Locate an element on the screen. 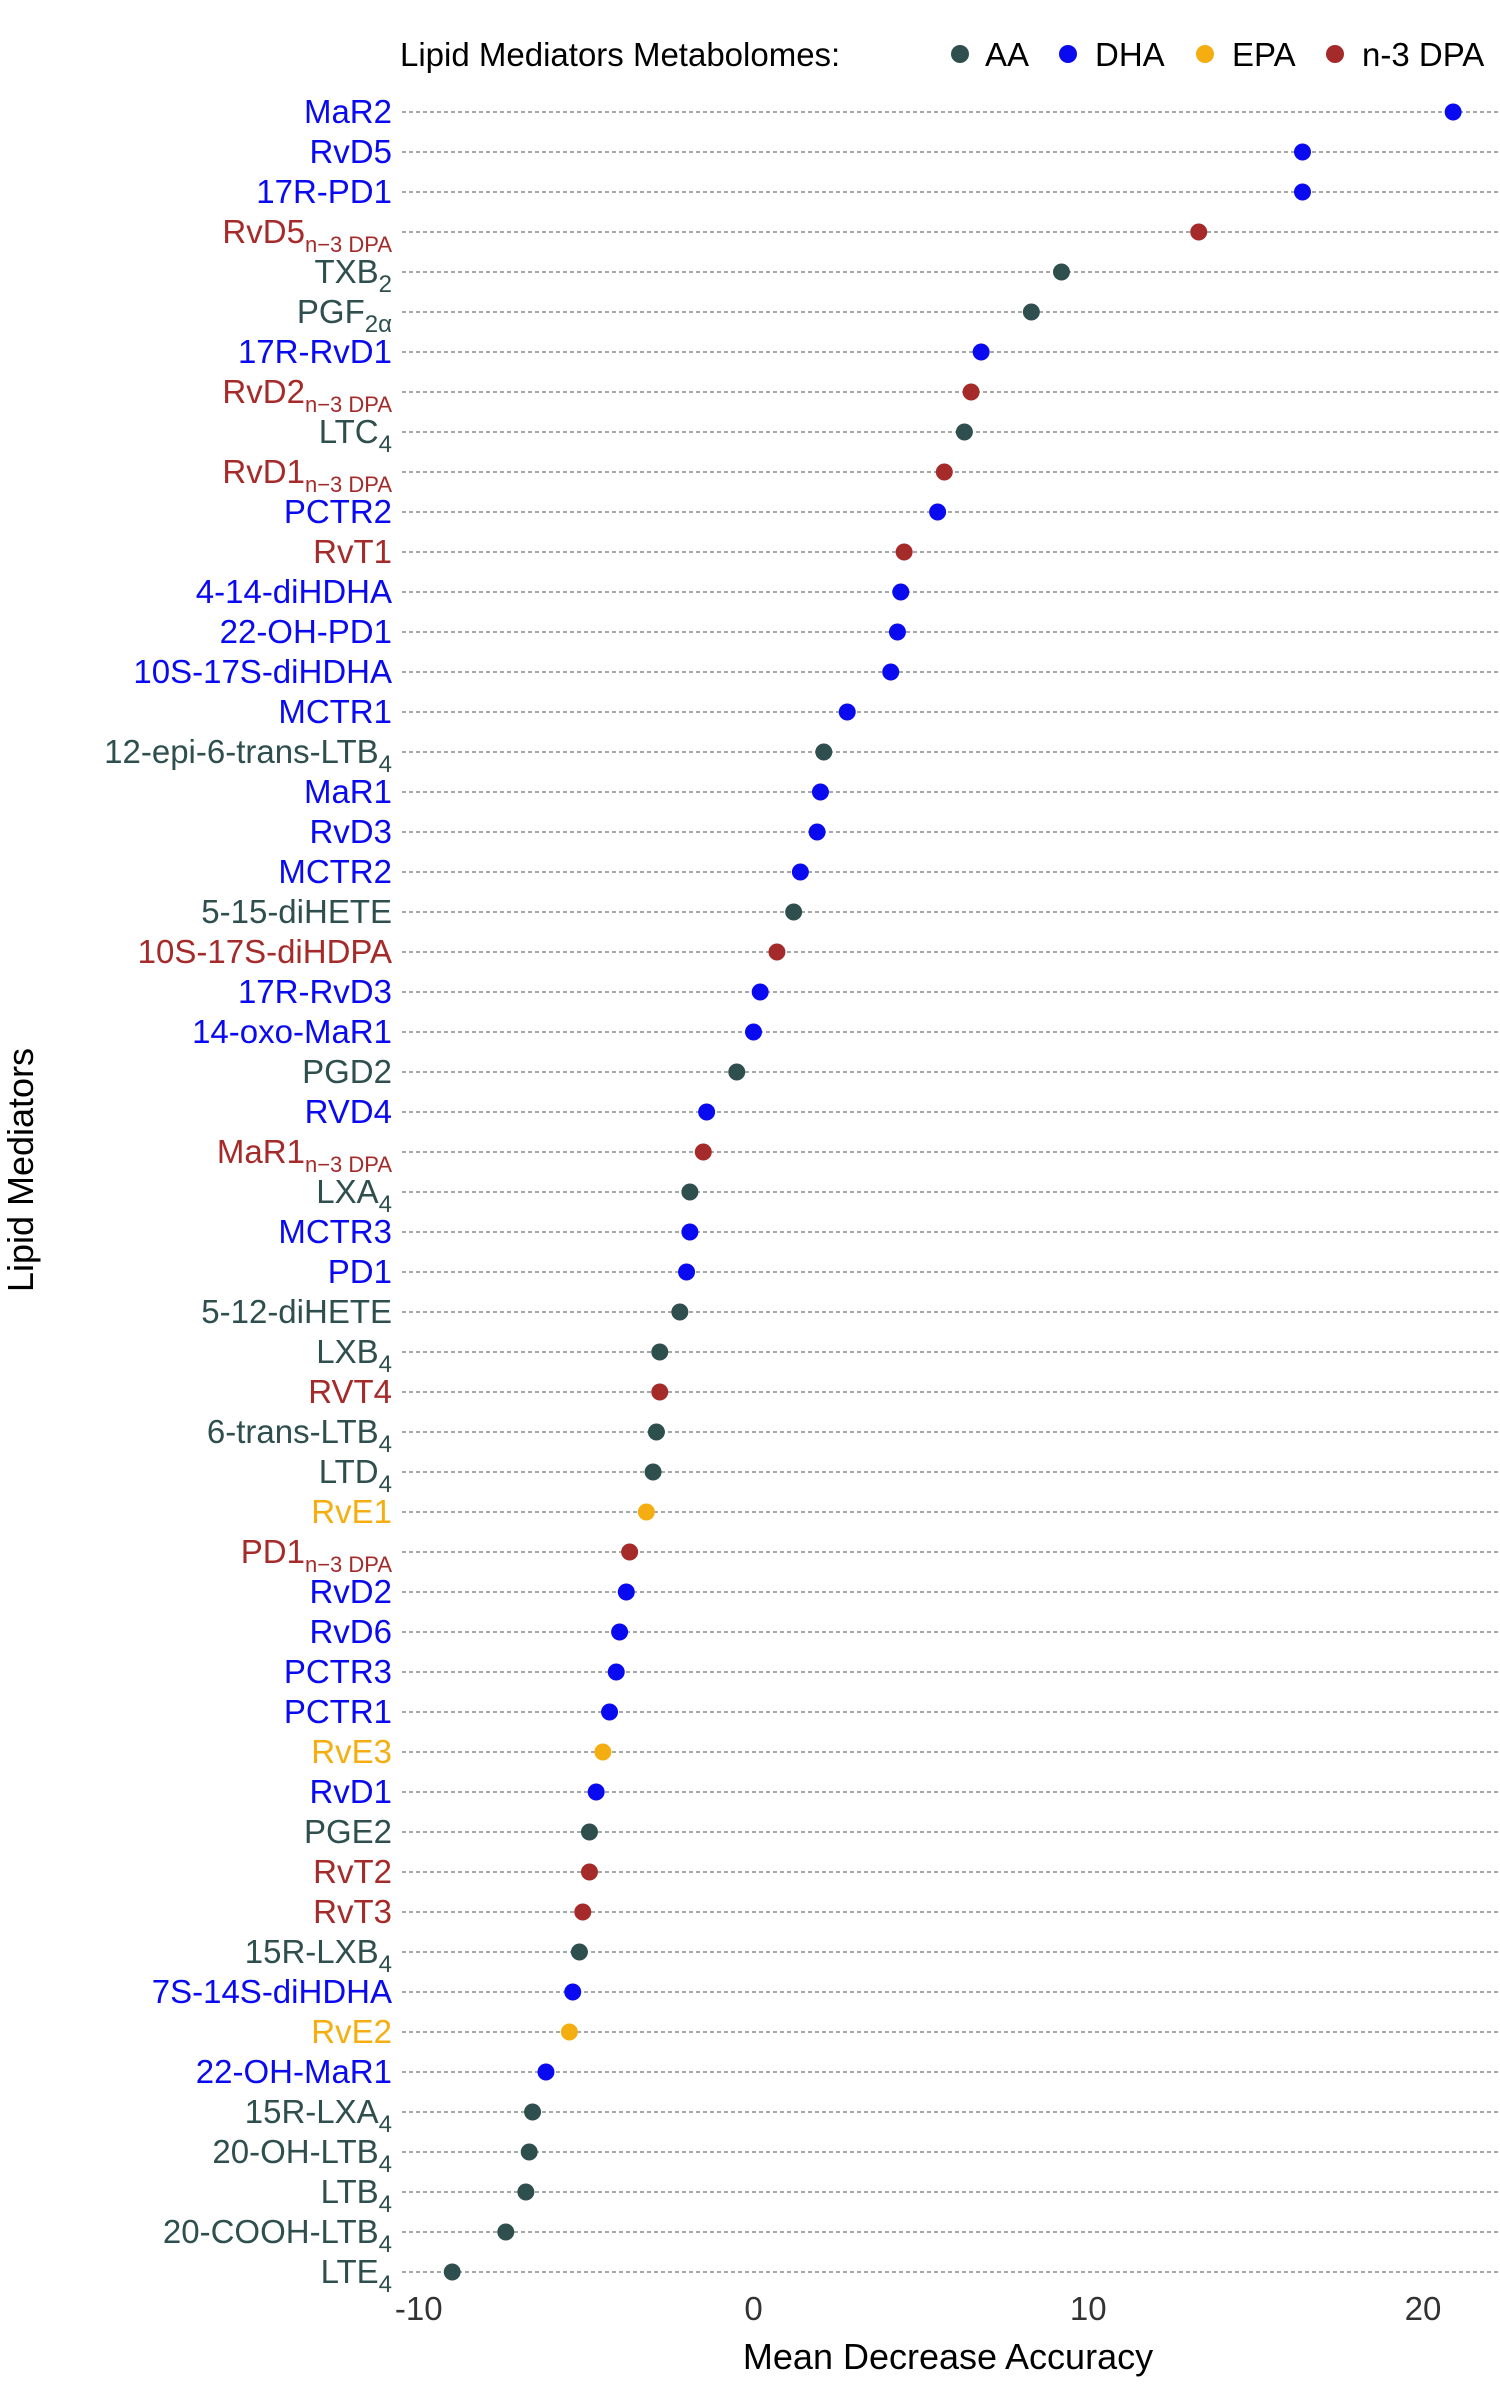  y-label-rvd2-n-3-dpa: RvD2n−3 DPA is located at coordinates (307, 395).